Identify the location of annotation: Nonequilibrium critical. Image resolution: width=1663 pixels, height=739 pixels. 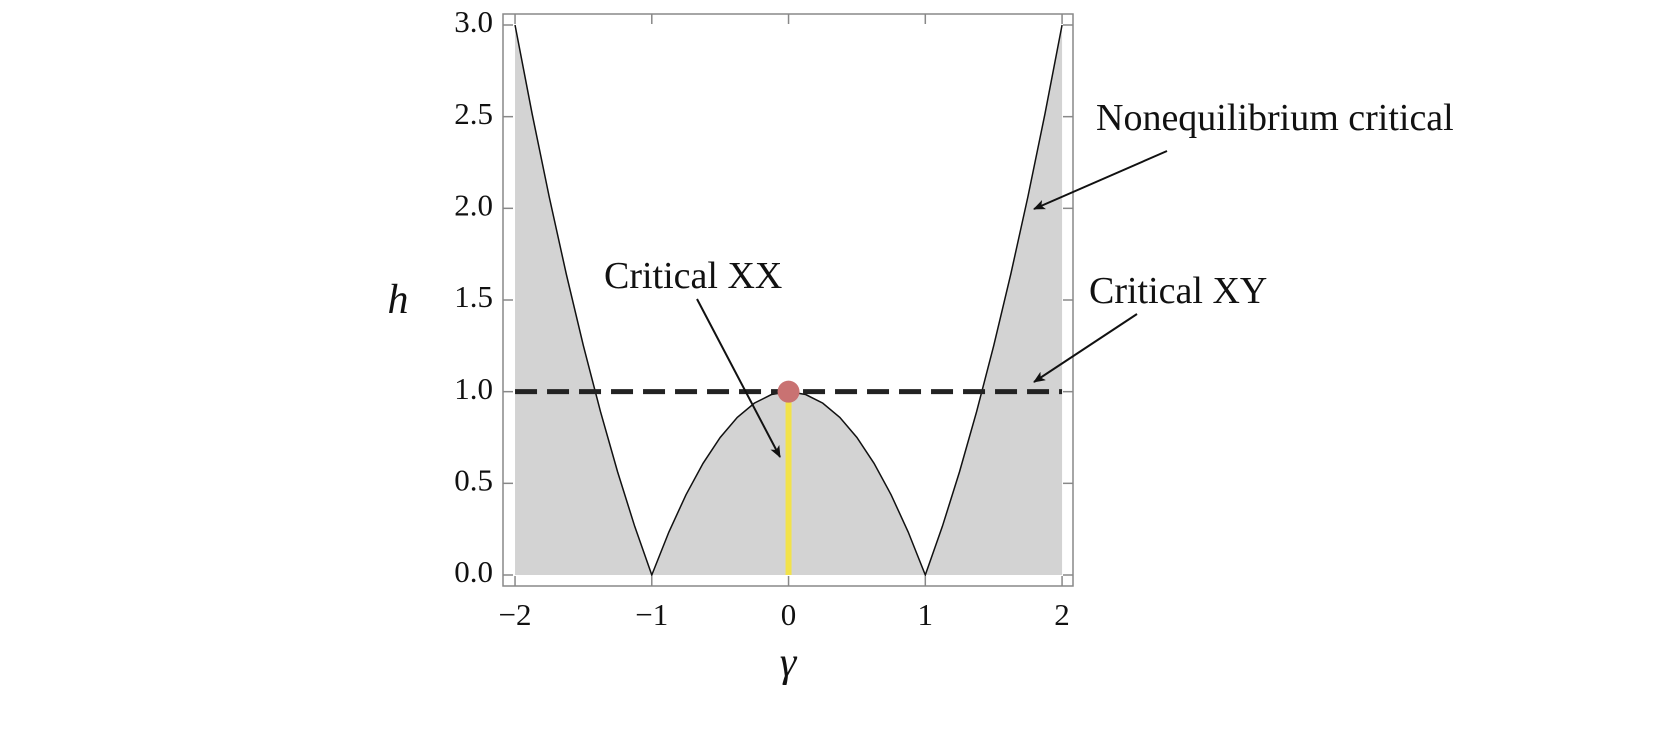
(1275, 118).